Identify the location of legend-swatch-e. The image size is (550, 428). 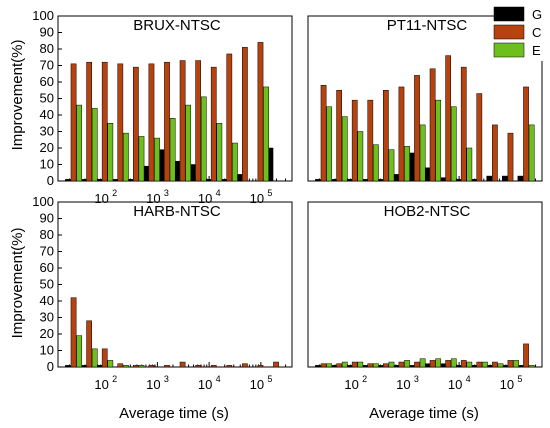
(509, 50).